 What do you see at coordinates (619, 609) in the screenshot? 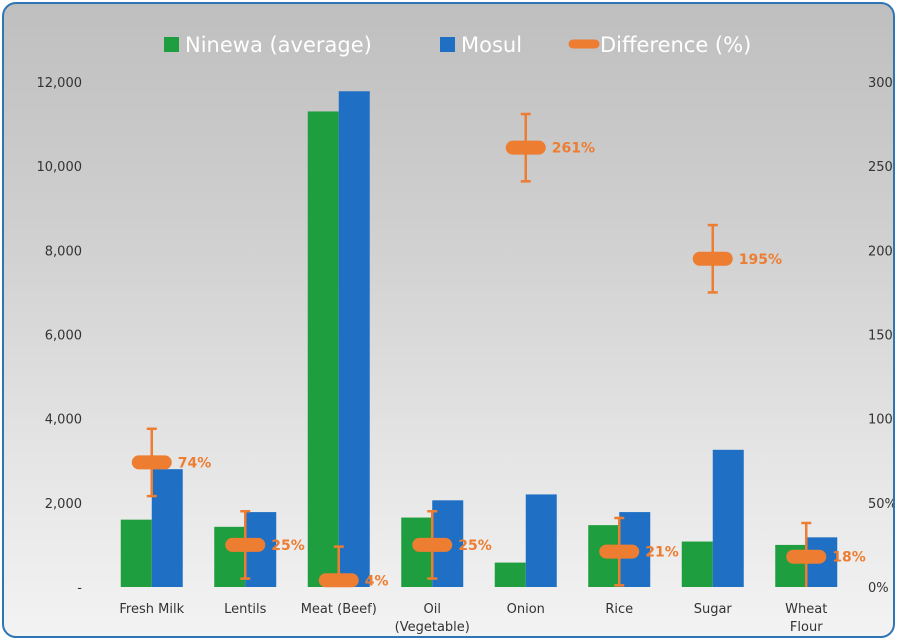
I see `category-label: Rice` at bounding box center [619, 609].